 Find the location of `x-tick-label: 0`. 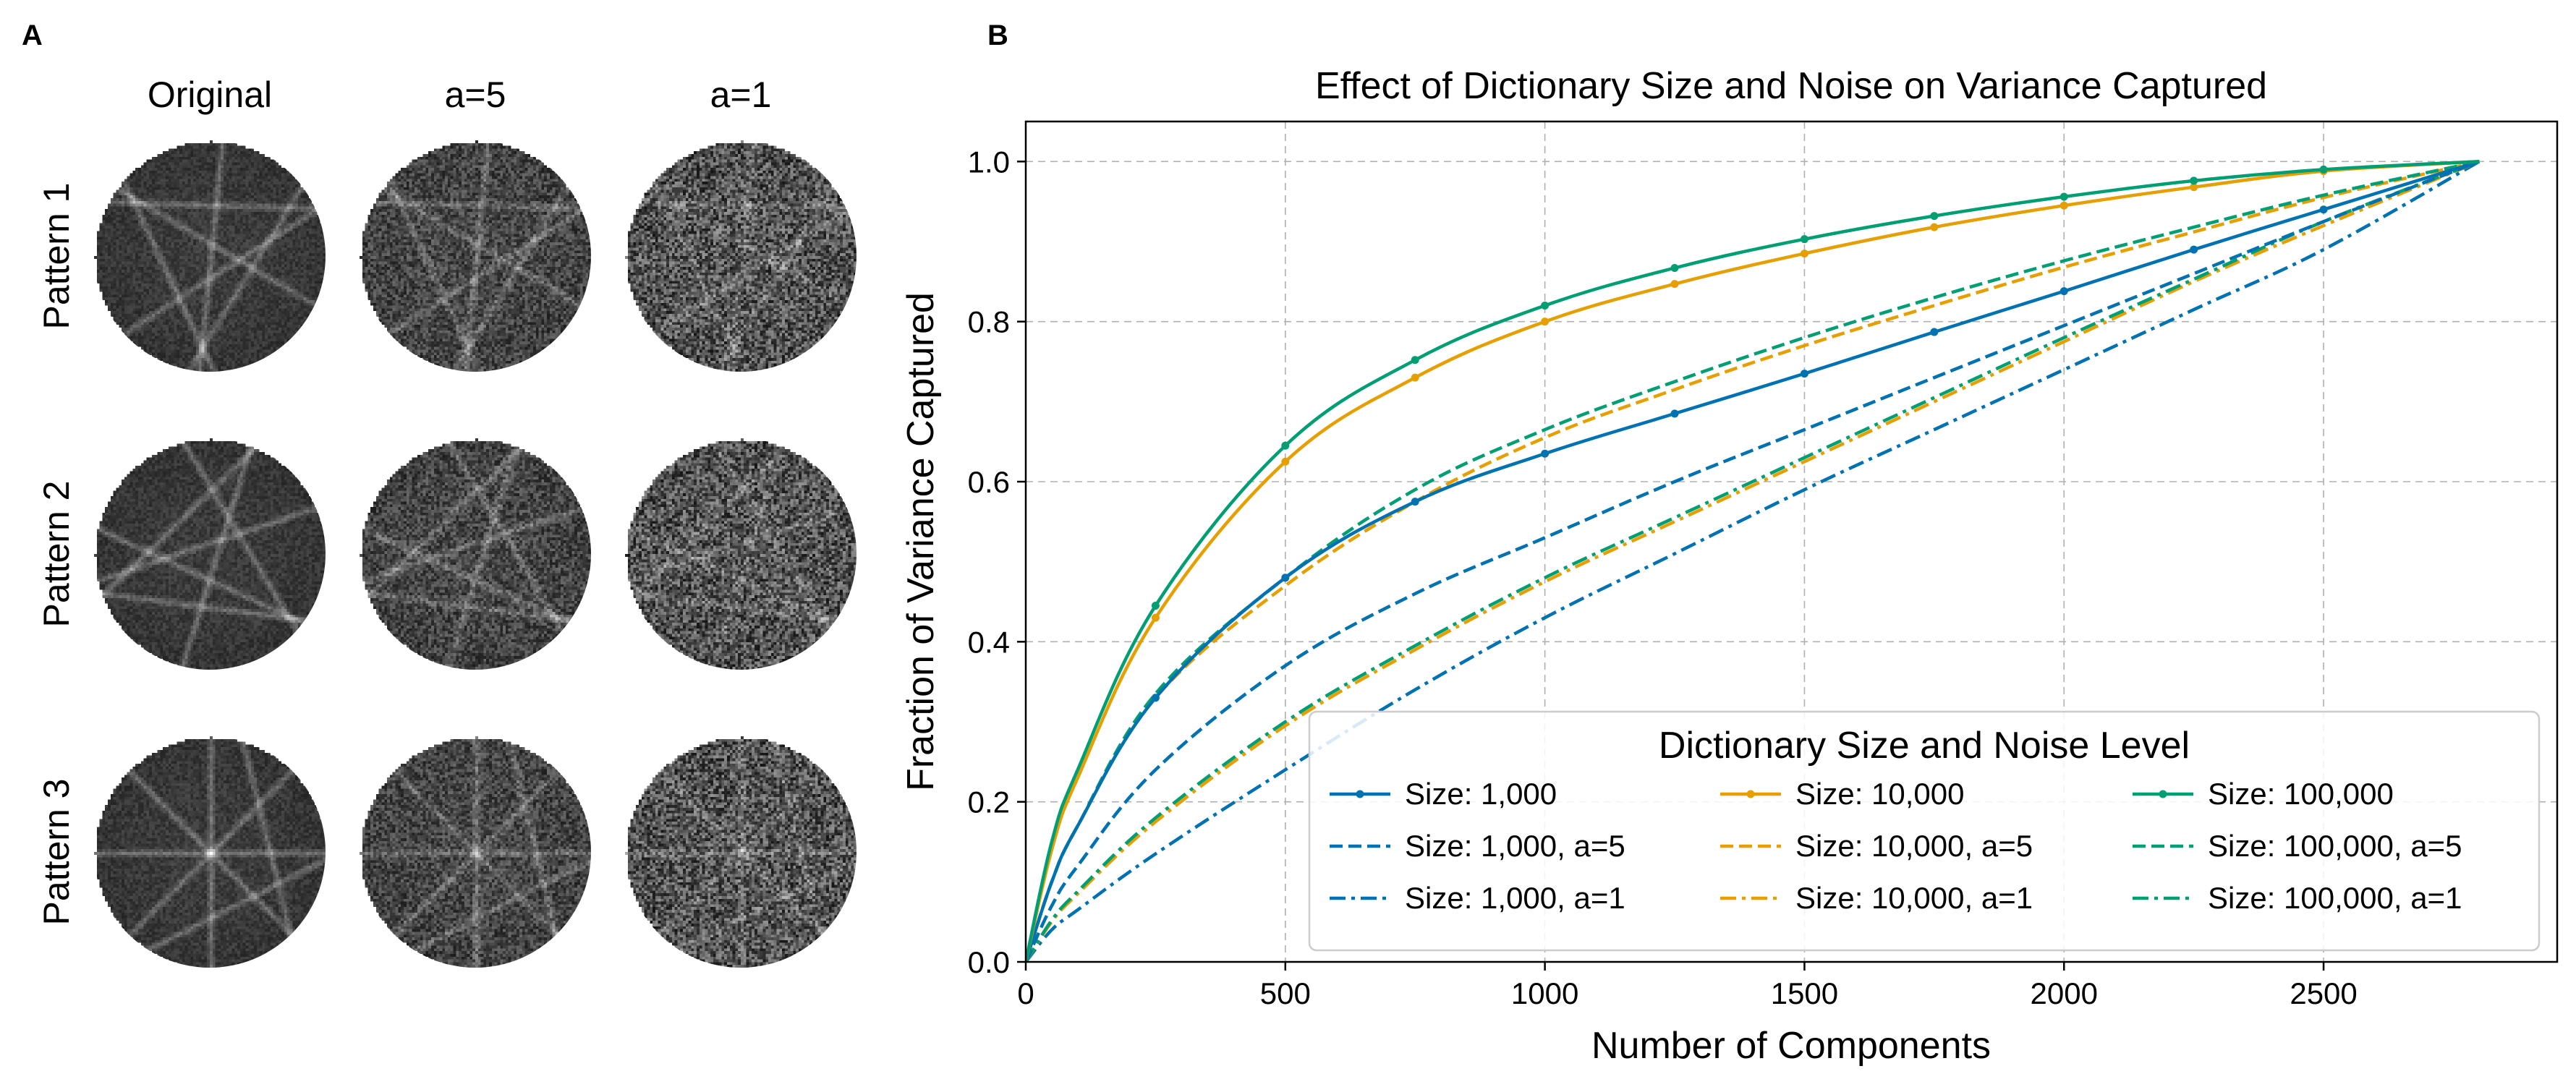

x-tick-label: 0 is located at coordinates (1025, 993).